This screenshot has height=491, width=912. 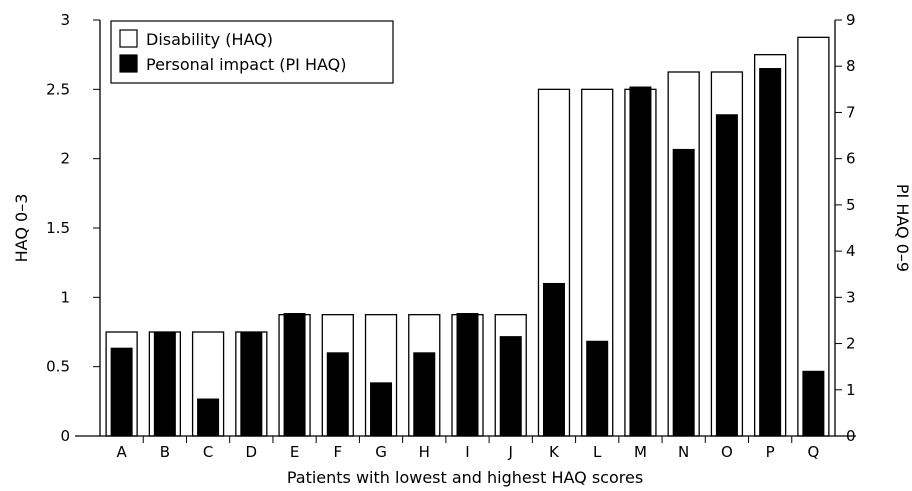 What do you see at coordinates (851, 297) in the screenshot?
I see `y2-tick-label: 3` at bounding box center [851, 297].